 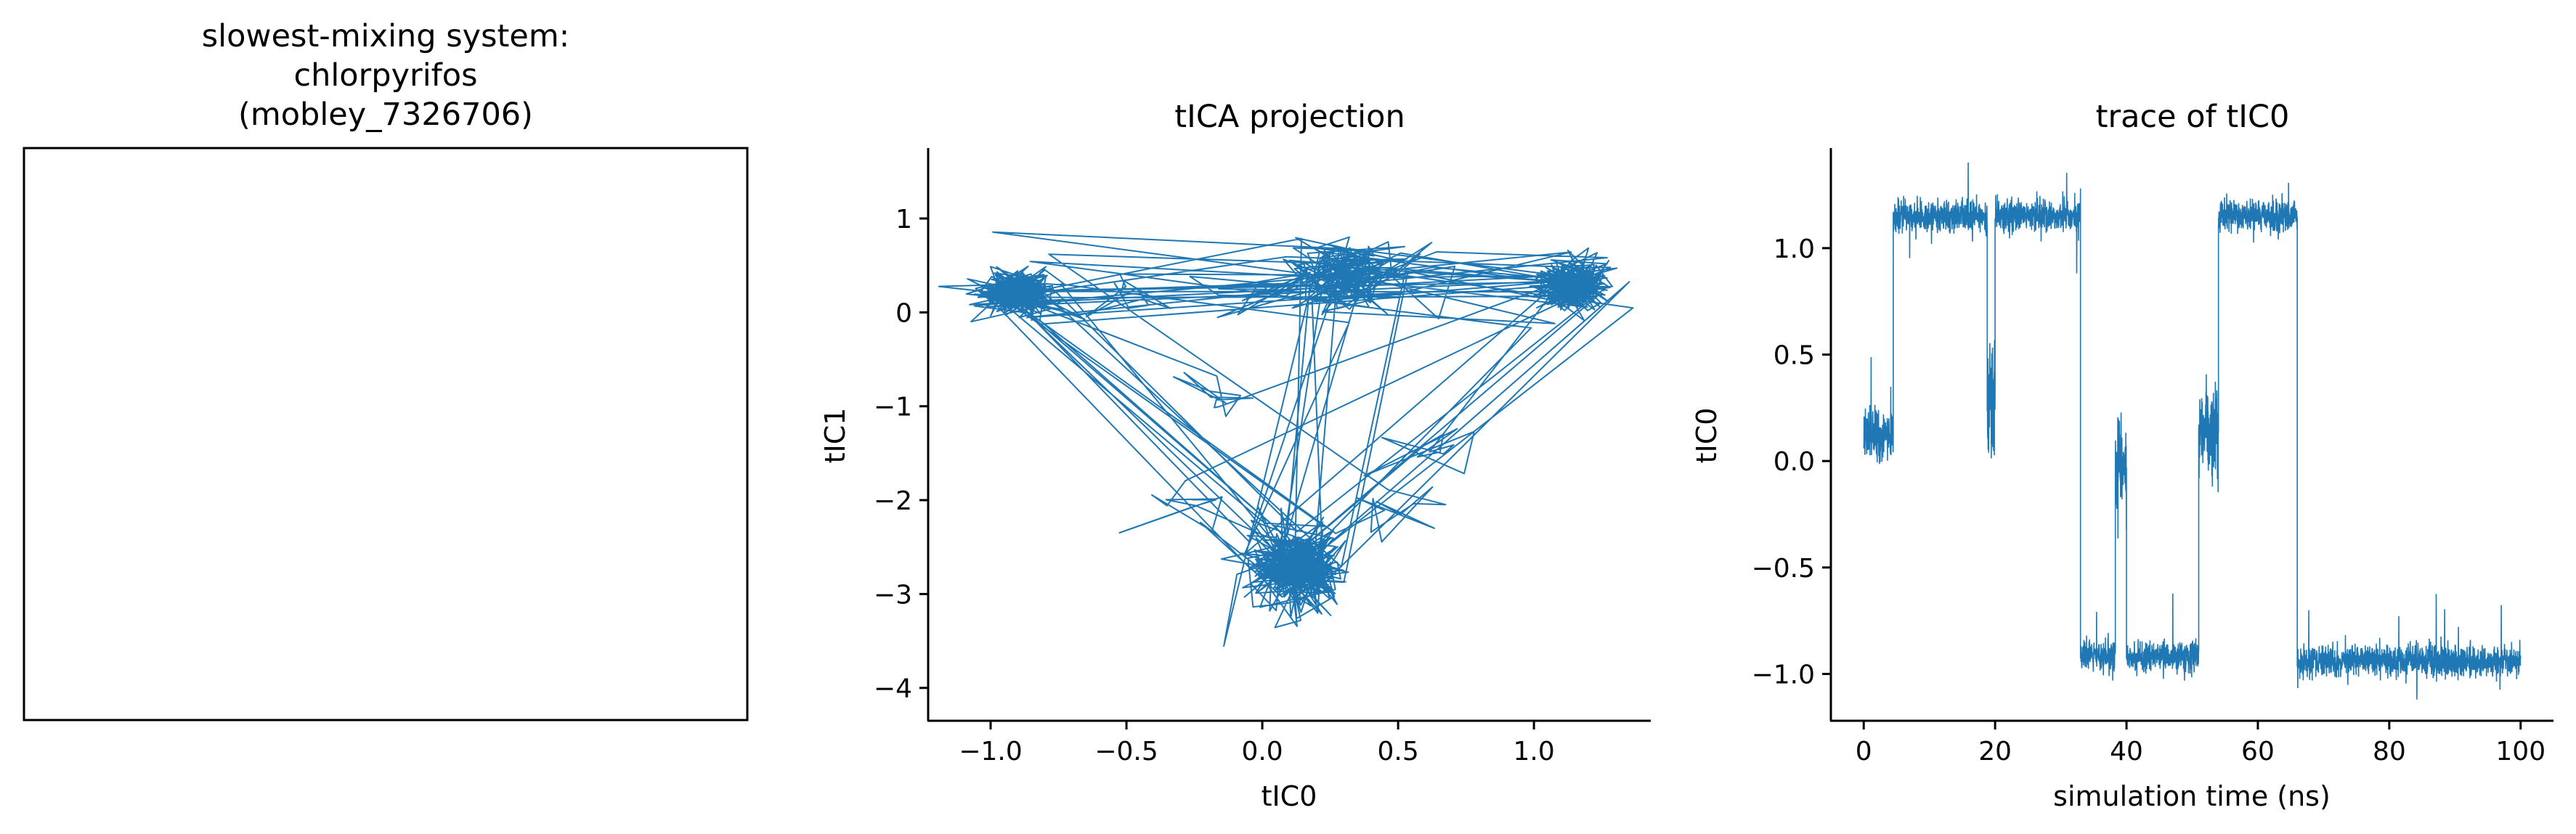 I want to click on structure-title-line-2: chlorpyrifos, so click(x=385, y=75).